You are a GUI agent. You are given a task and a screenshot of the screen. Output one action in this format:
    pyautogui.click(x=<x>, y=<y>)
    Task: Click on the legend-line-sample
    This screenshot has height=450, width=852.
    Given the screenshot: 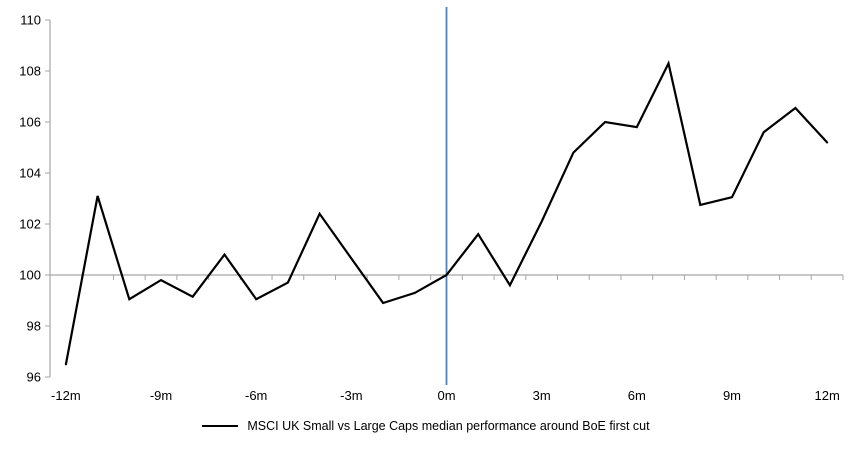 What is the action you would take?
    pyautogui.click(x=220, y=426)
    